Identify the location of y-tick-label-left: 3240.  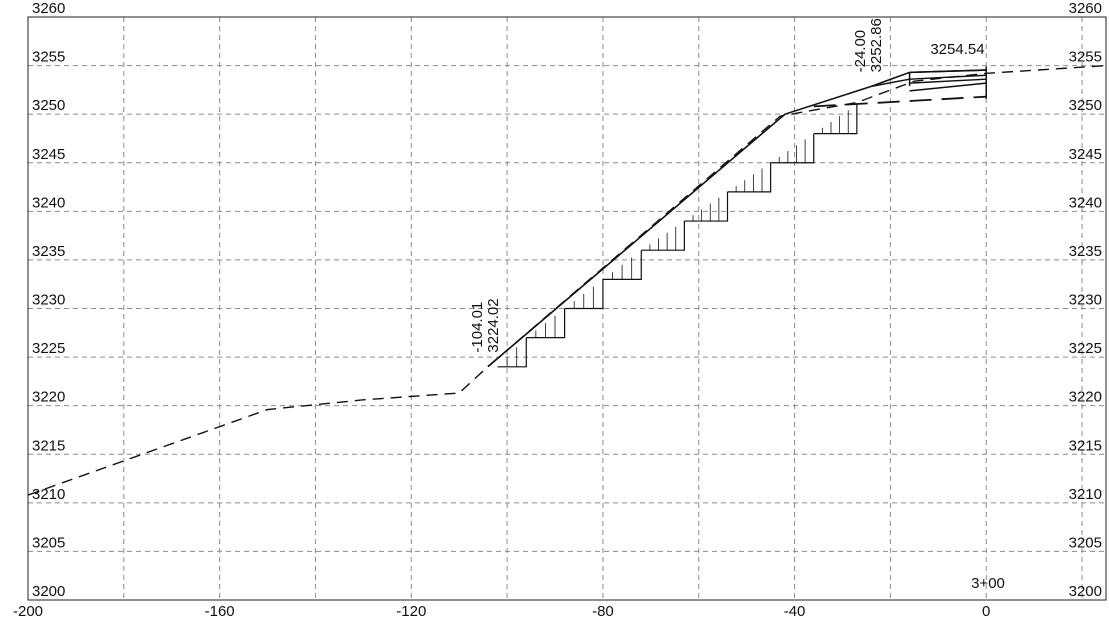
(48, 202).